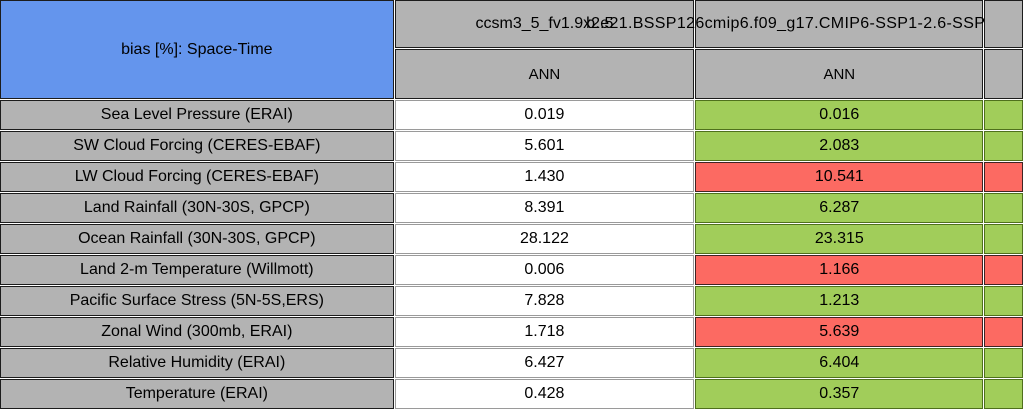  What do you see at coordinates (197, 270) in the screenshot?
I see `row-label: Land 2-m Temperature (Willmott)` at bounding box center [197, 270].